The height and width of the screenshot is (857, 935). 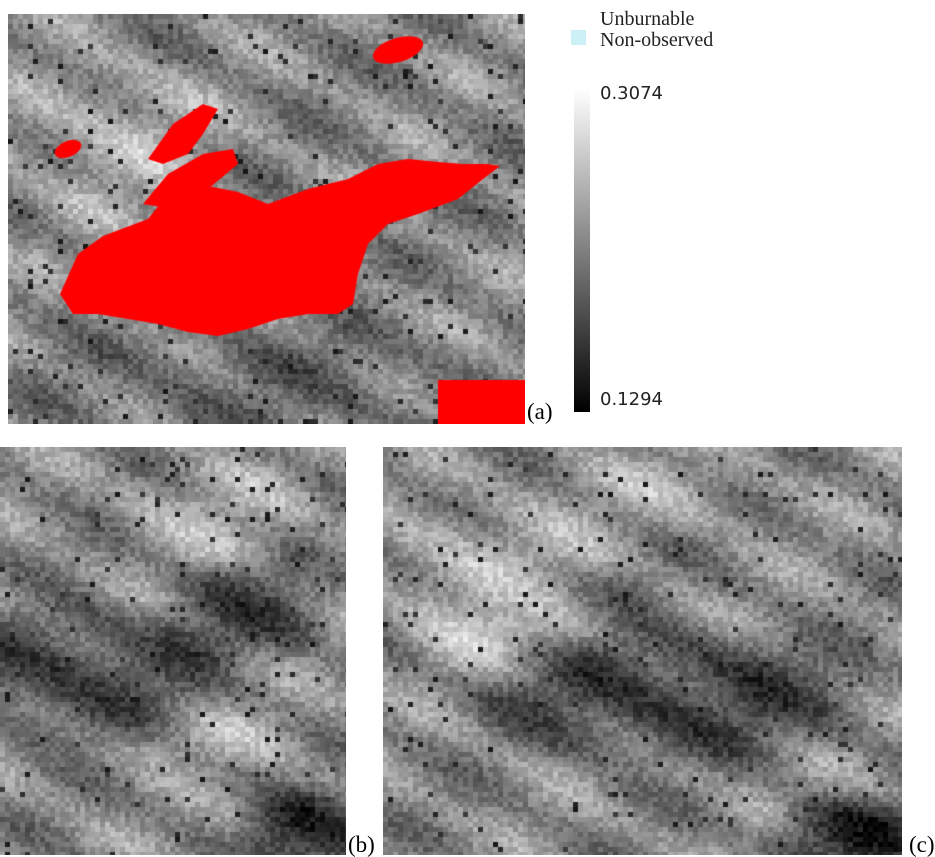 I want to click on colorbar-max-label: 0.3074, so click(x=631, y=93).